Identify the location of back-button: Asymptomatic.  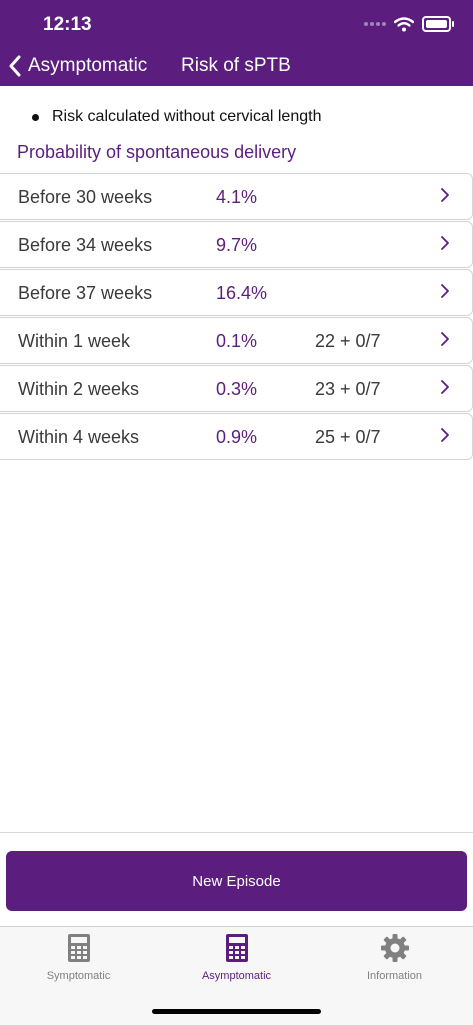
(77, 66).